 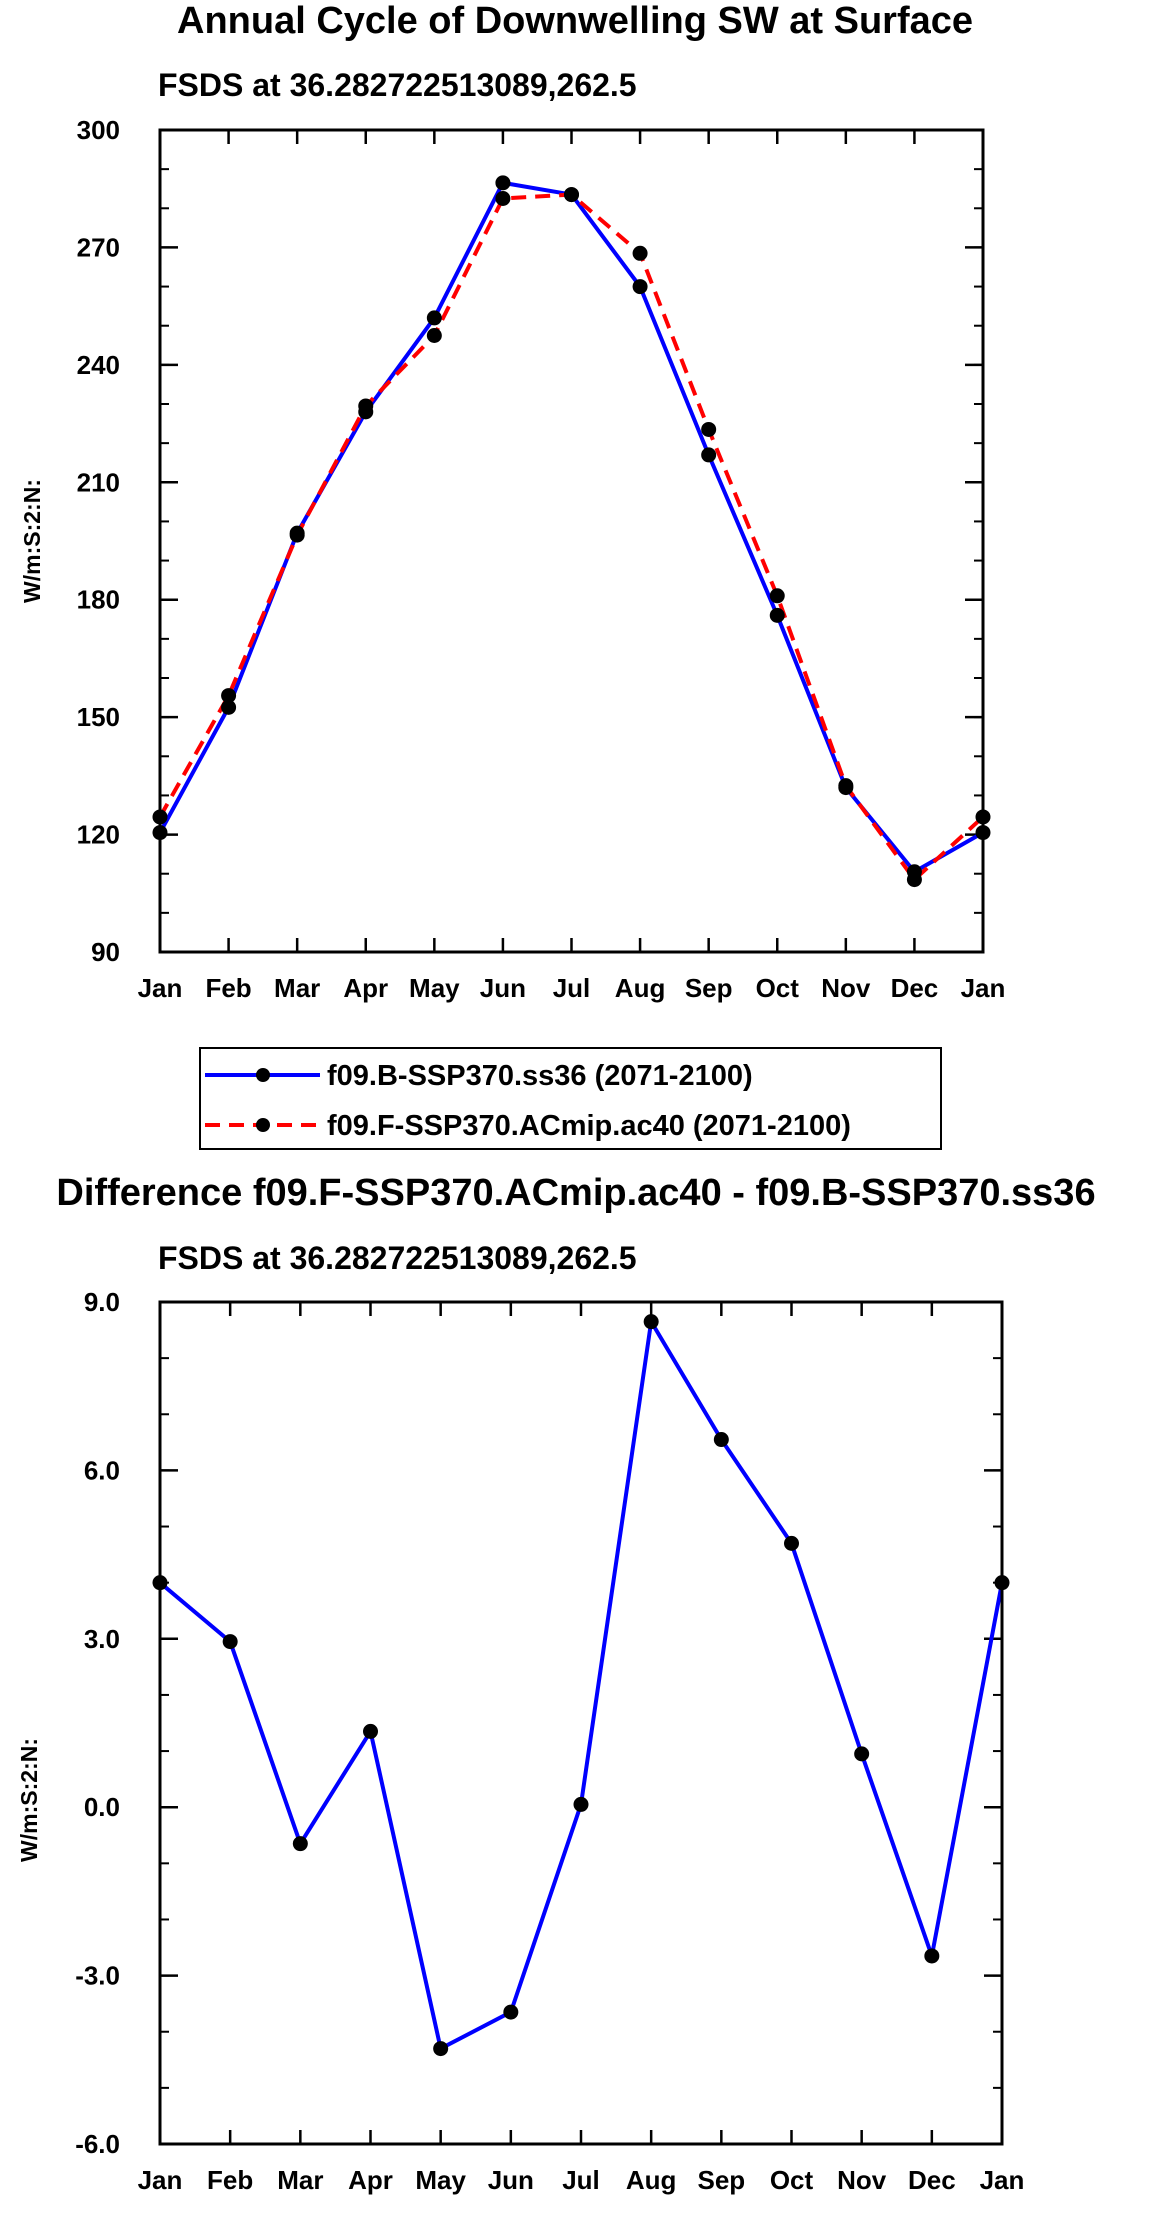 I want to click on y-tick-label: 150, so click(x=98, y=717).